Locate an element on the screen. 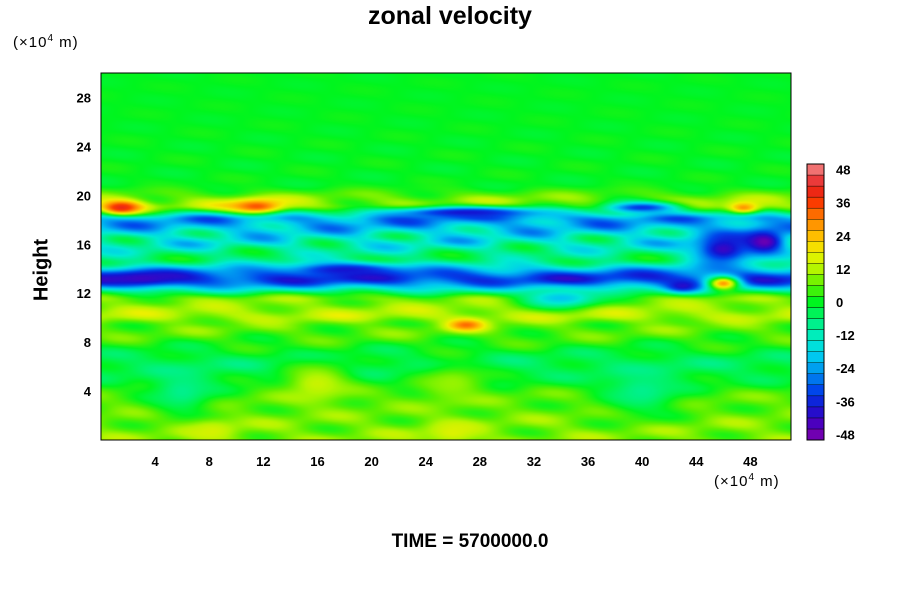  chart-title: zonal velocity is located at coordinates (450, 16).